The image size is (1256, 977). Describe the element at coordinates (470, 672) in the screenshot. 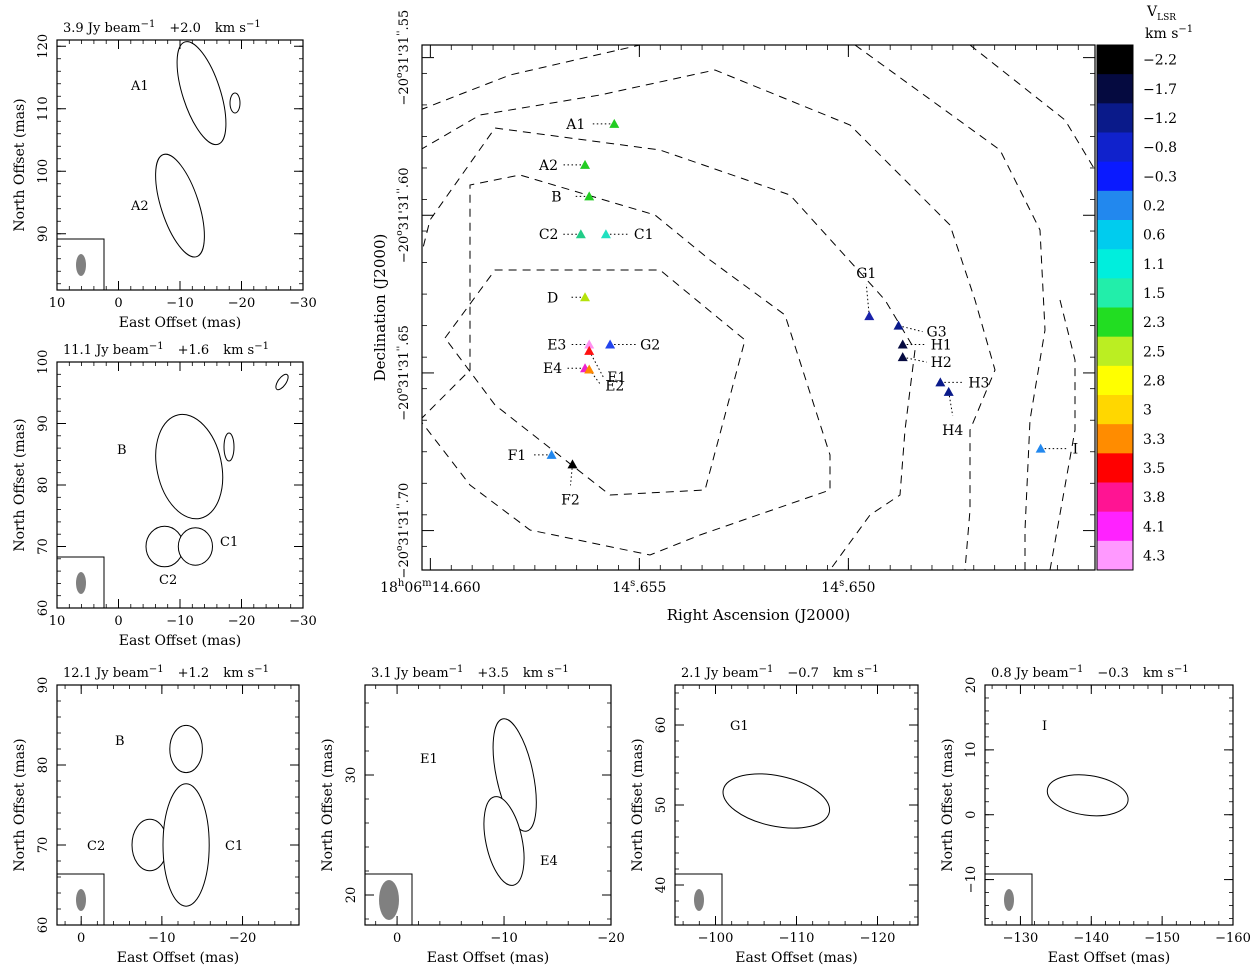

I see `panel-title: 3.1 Jy beam−1 +3.5 km s−1` at that location.